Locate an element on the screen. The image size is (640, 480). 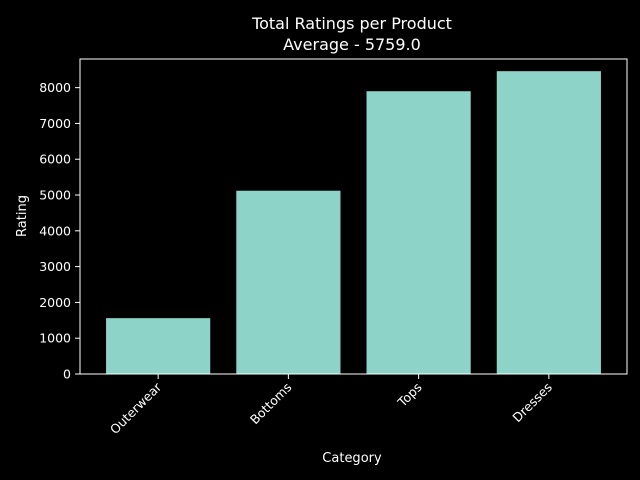
bar-dresses is located at coordinates (548, 223).